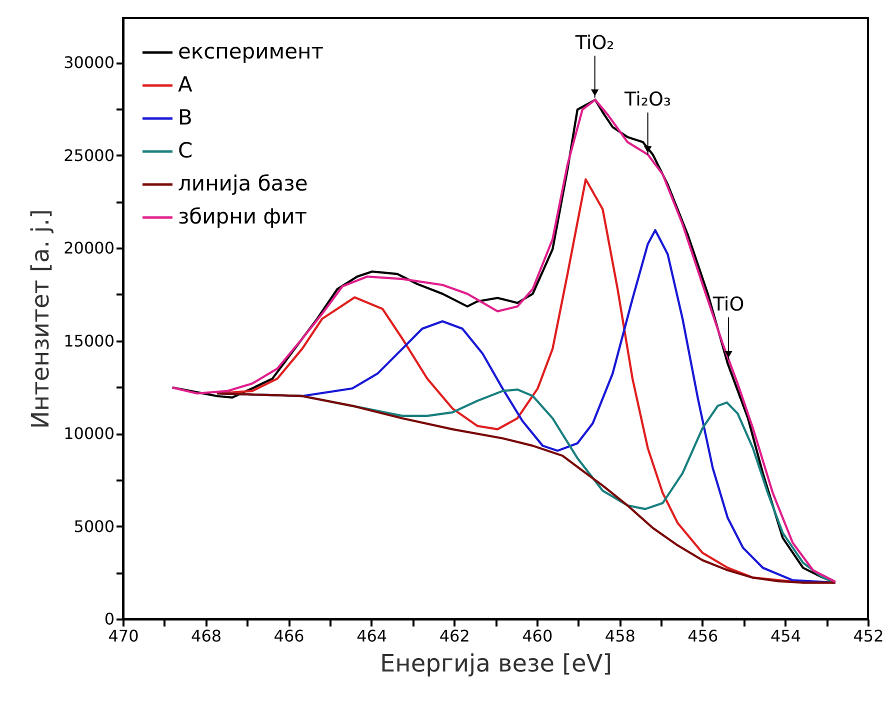 The height and width of the screenshot is (706, 888). What do you see at coordinates (89, 340) in the screenshot?
I see `y-tick-label: 15000` at bounding box center [89, 340].